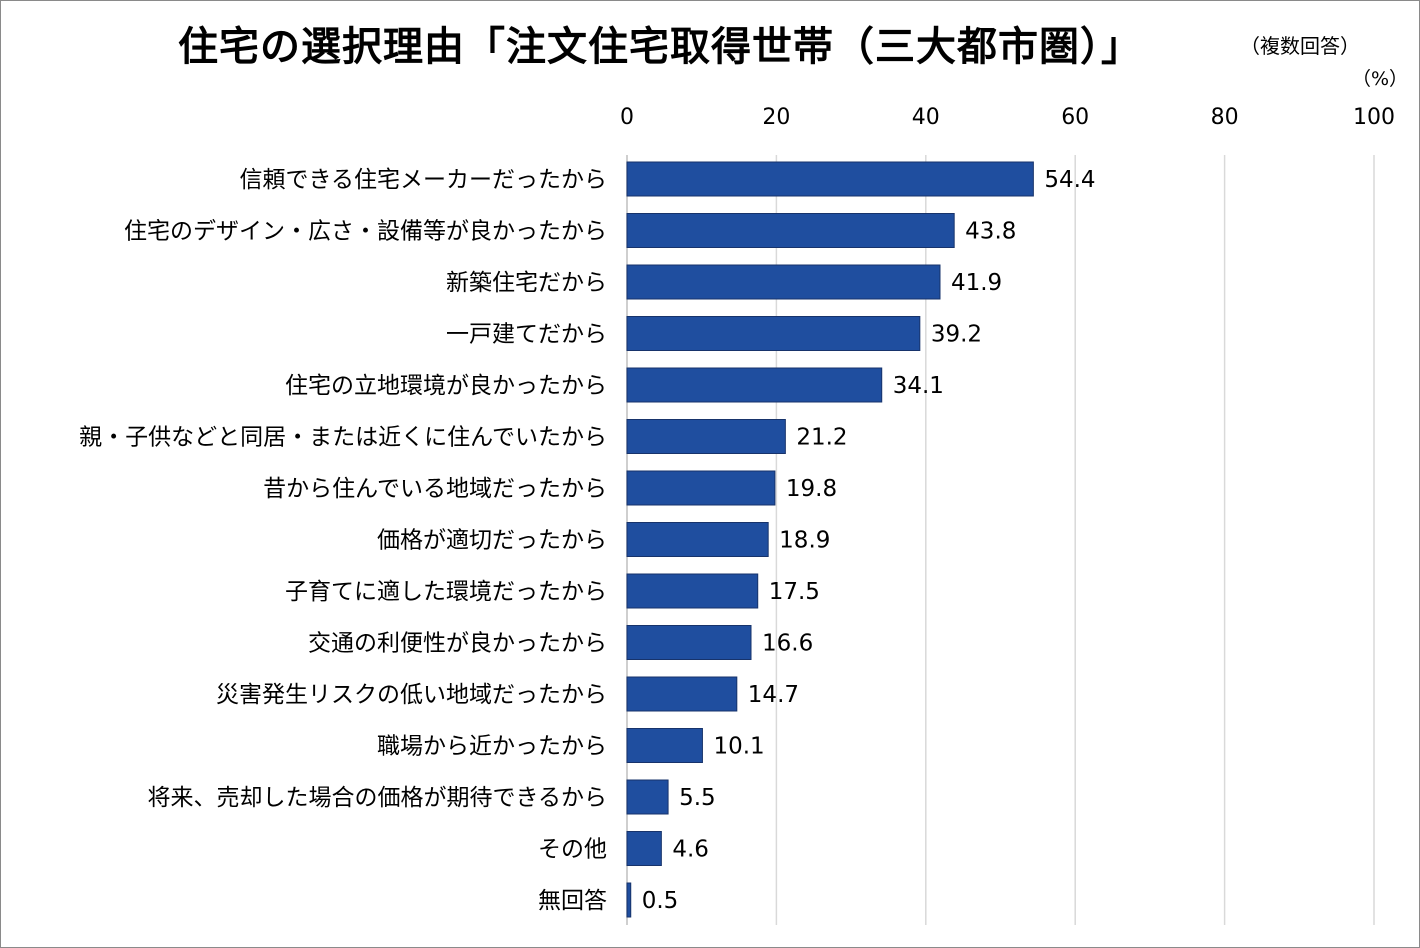 Image resolution: width=1420 pixels, height=948 pixels. Describe the element at coordinates (446, 592) in the screenshot. I see `category-label: 子育てに適した環境だったから` at that location.